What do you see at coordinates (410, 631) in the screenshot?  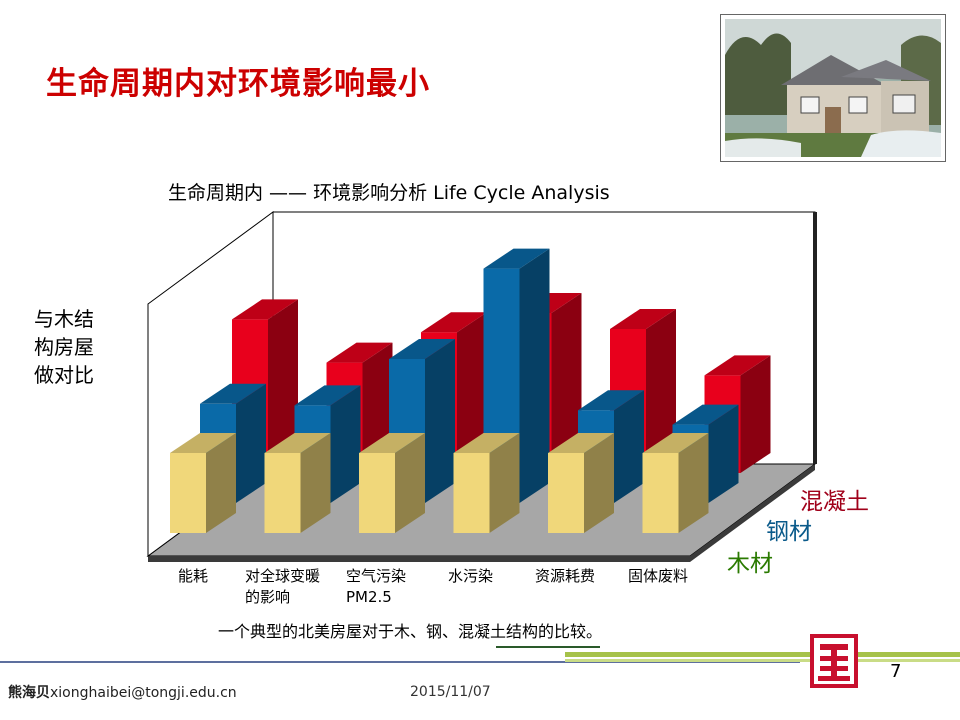 I see `caption: 一个典型的北美房屋对于木、钢、混凝土结构的比较。` at bounding box center [410, 631].